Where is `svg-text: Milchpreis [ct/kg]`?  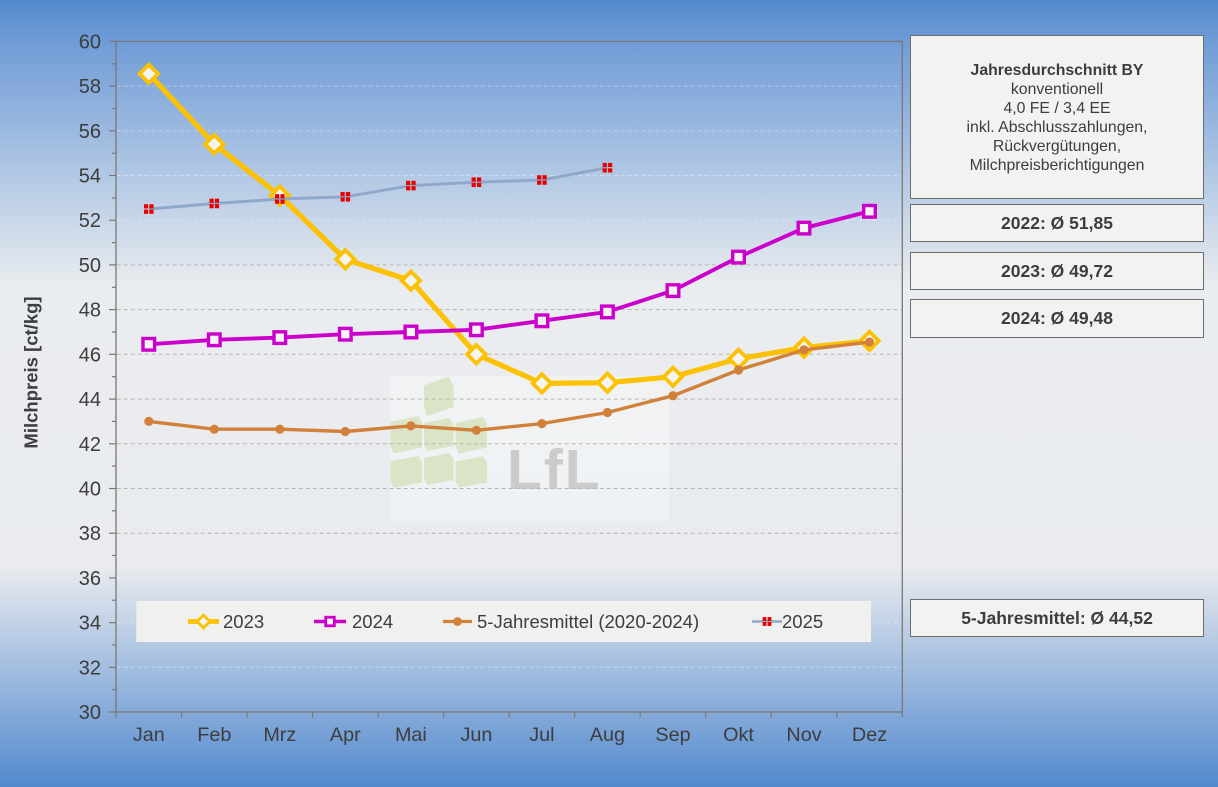 svg-text: Milchpreis [ct/kg] is located at coordinates (31, 372).